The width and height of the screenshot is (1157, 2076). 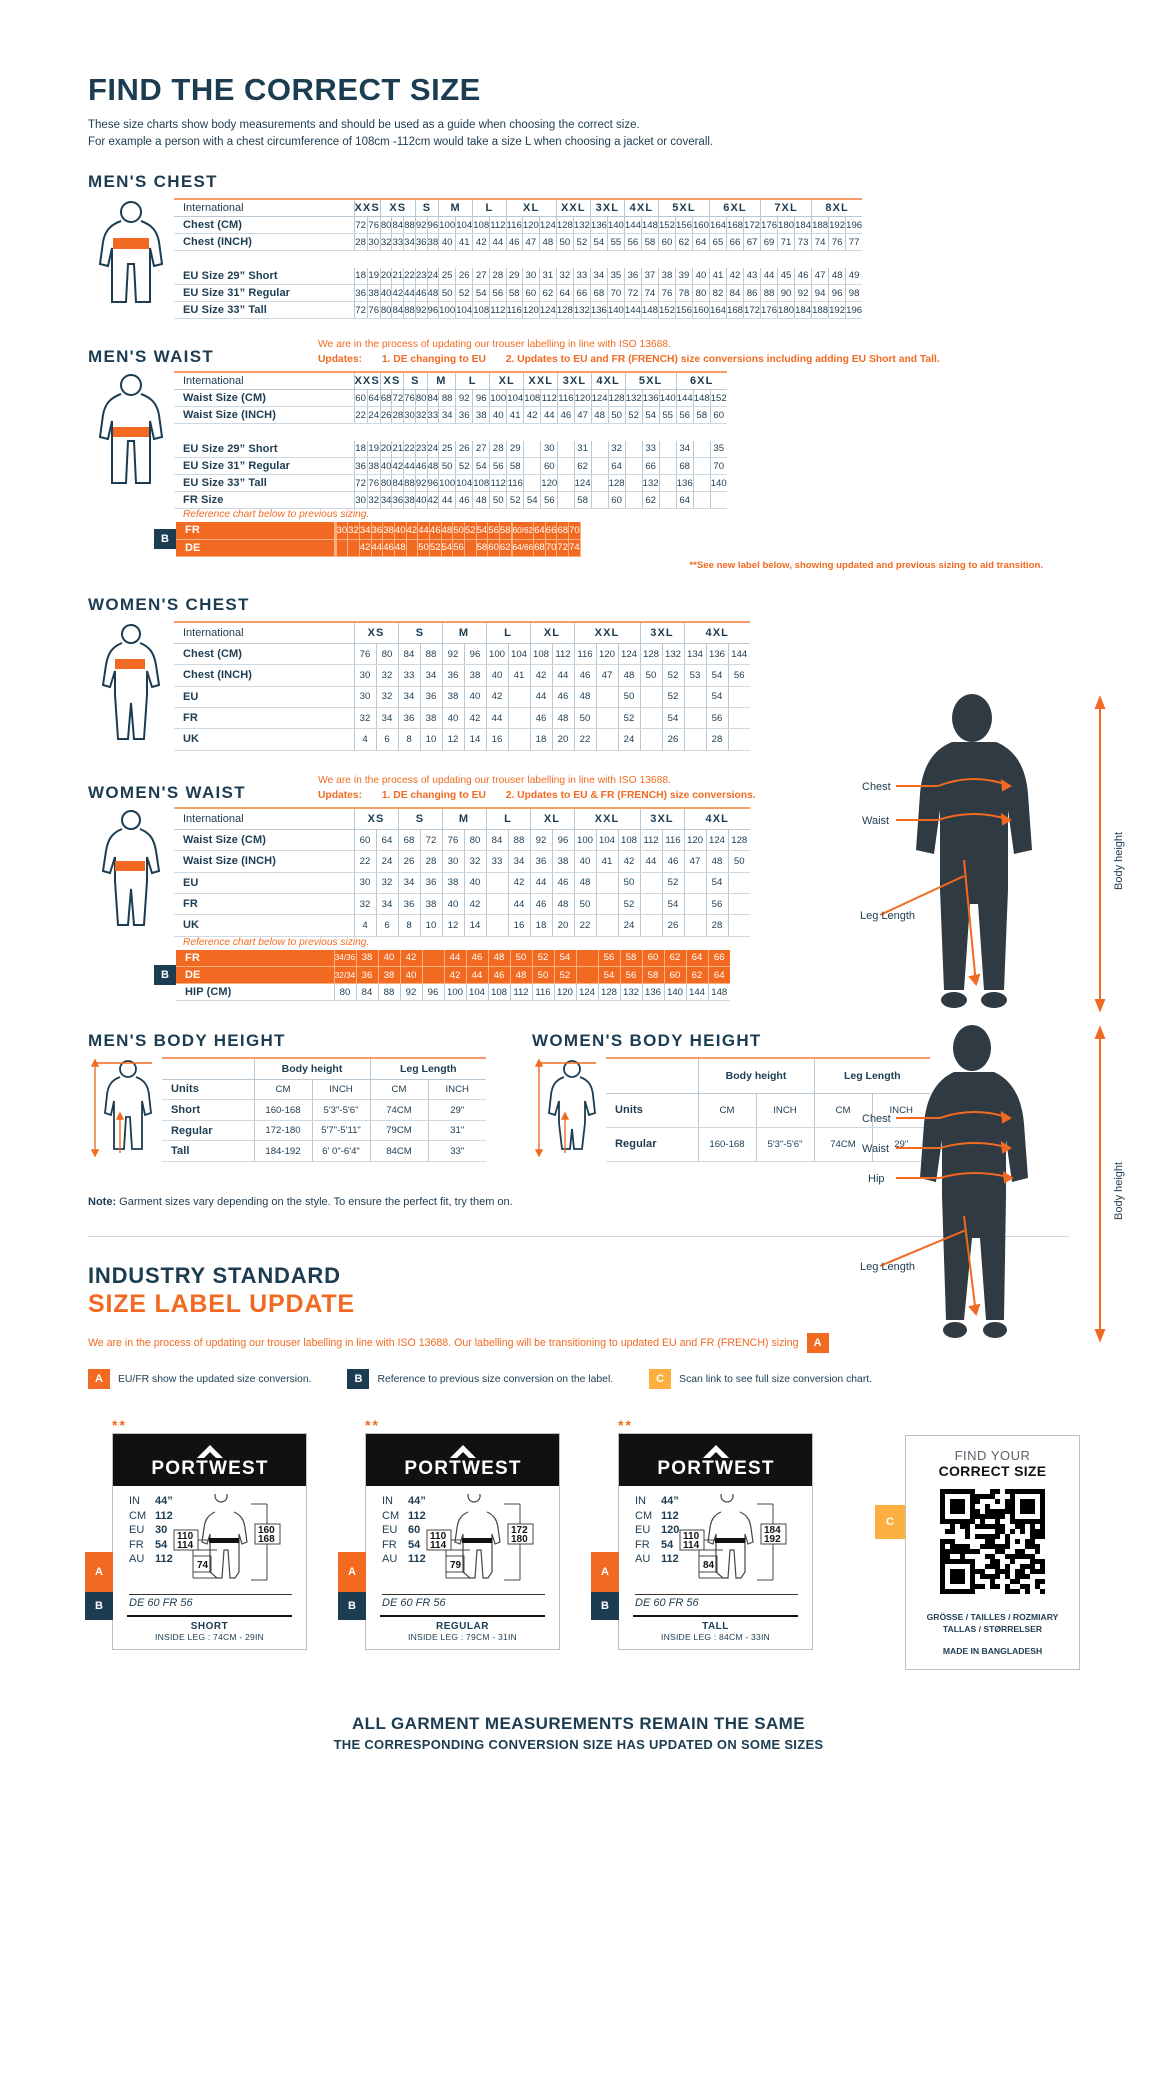 What do you see at coordinates (358, 1379) in the screenshot?
I see `legend-badge-b: B` at bounding box center [358, 1379].